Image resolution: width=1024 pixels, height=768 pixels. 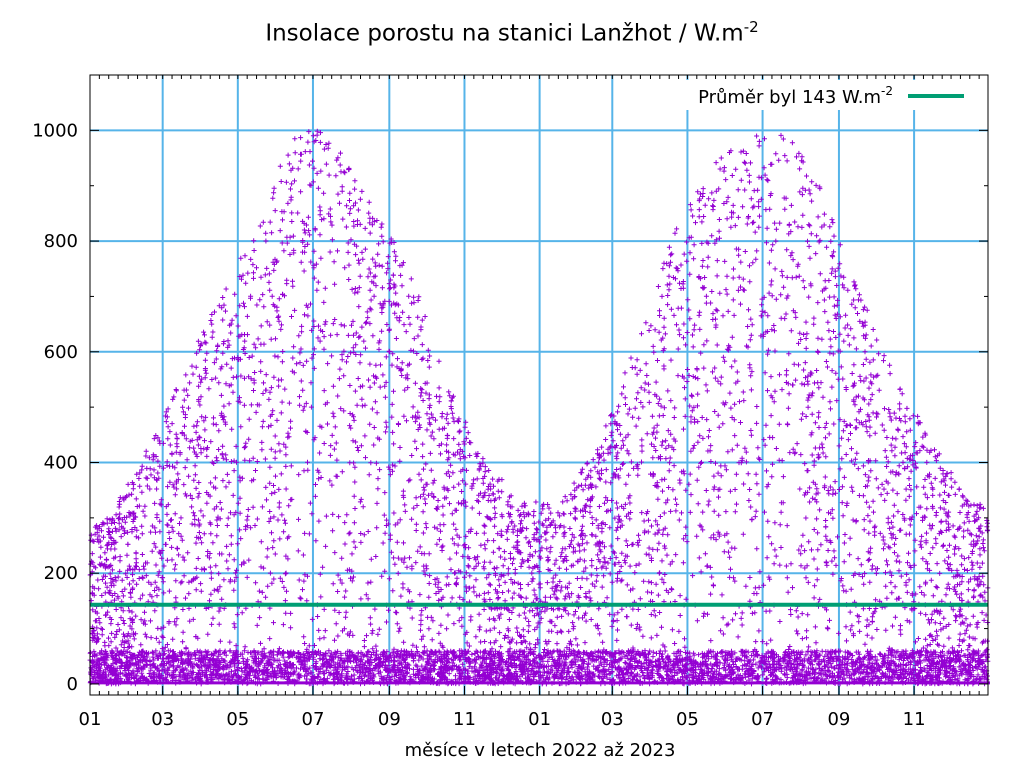 What do you see at coordinates (61, 241) in the screenshot?
I see `y-tick-label: 800` at bounding box center [61, 241].